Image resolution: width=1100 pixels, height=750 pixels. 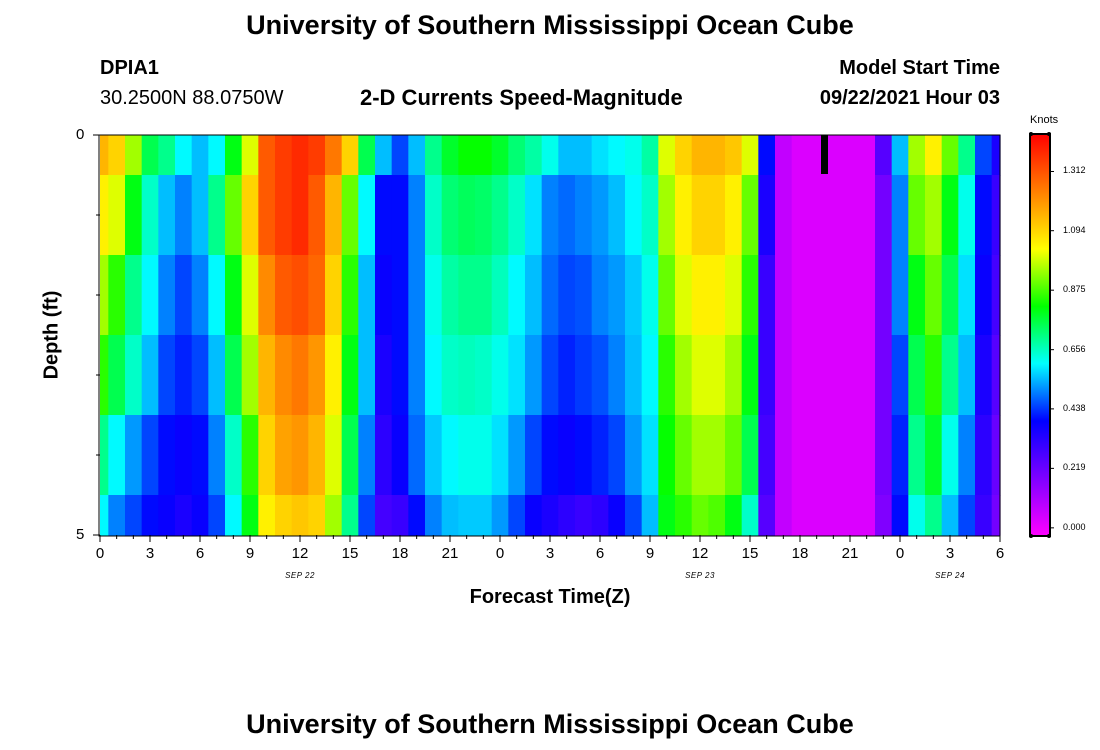 What do you see at coordinates (1074, 348) in the screenshot?
I see `colorbar-tick-label: 0.656` at bounding box center [1074, 348].